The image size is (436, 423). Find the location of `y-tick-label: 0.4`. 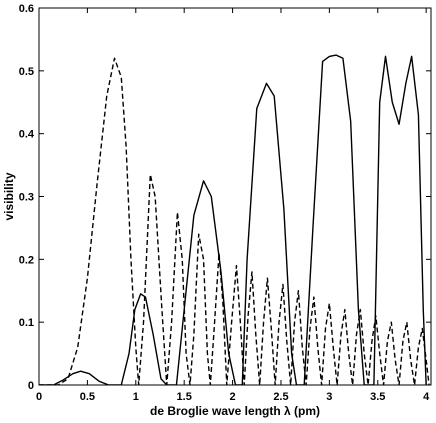

y-tick-label: 0.4 is located at coordinates (27, 135).